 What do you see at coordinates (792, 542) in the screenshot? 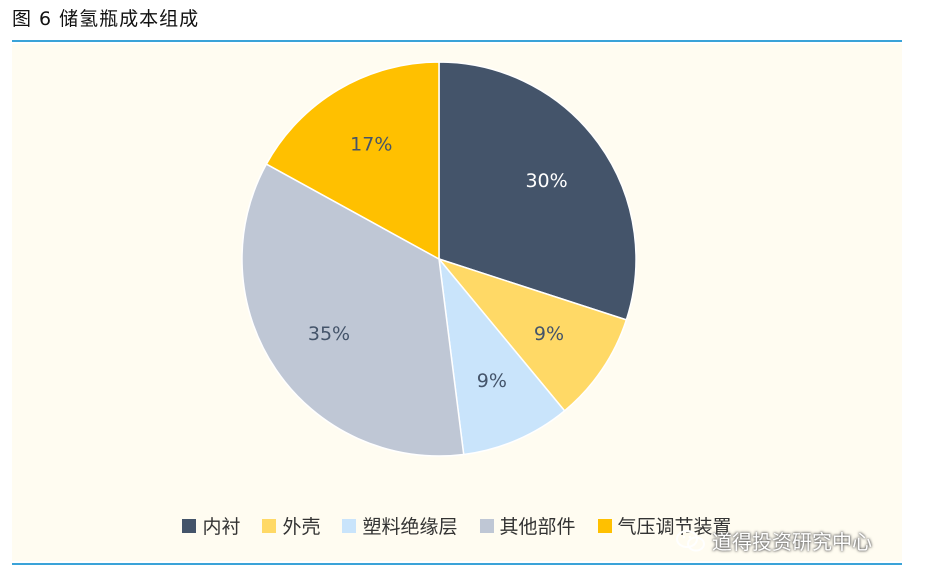
I see `watermark-text: 道得投资研究中心` at bounding box center [792, 542].